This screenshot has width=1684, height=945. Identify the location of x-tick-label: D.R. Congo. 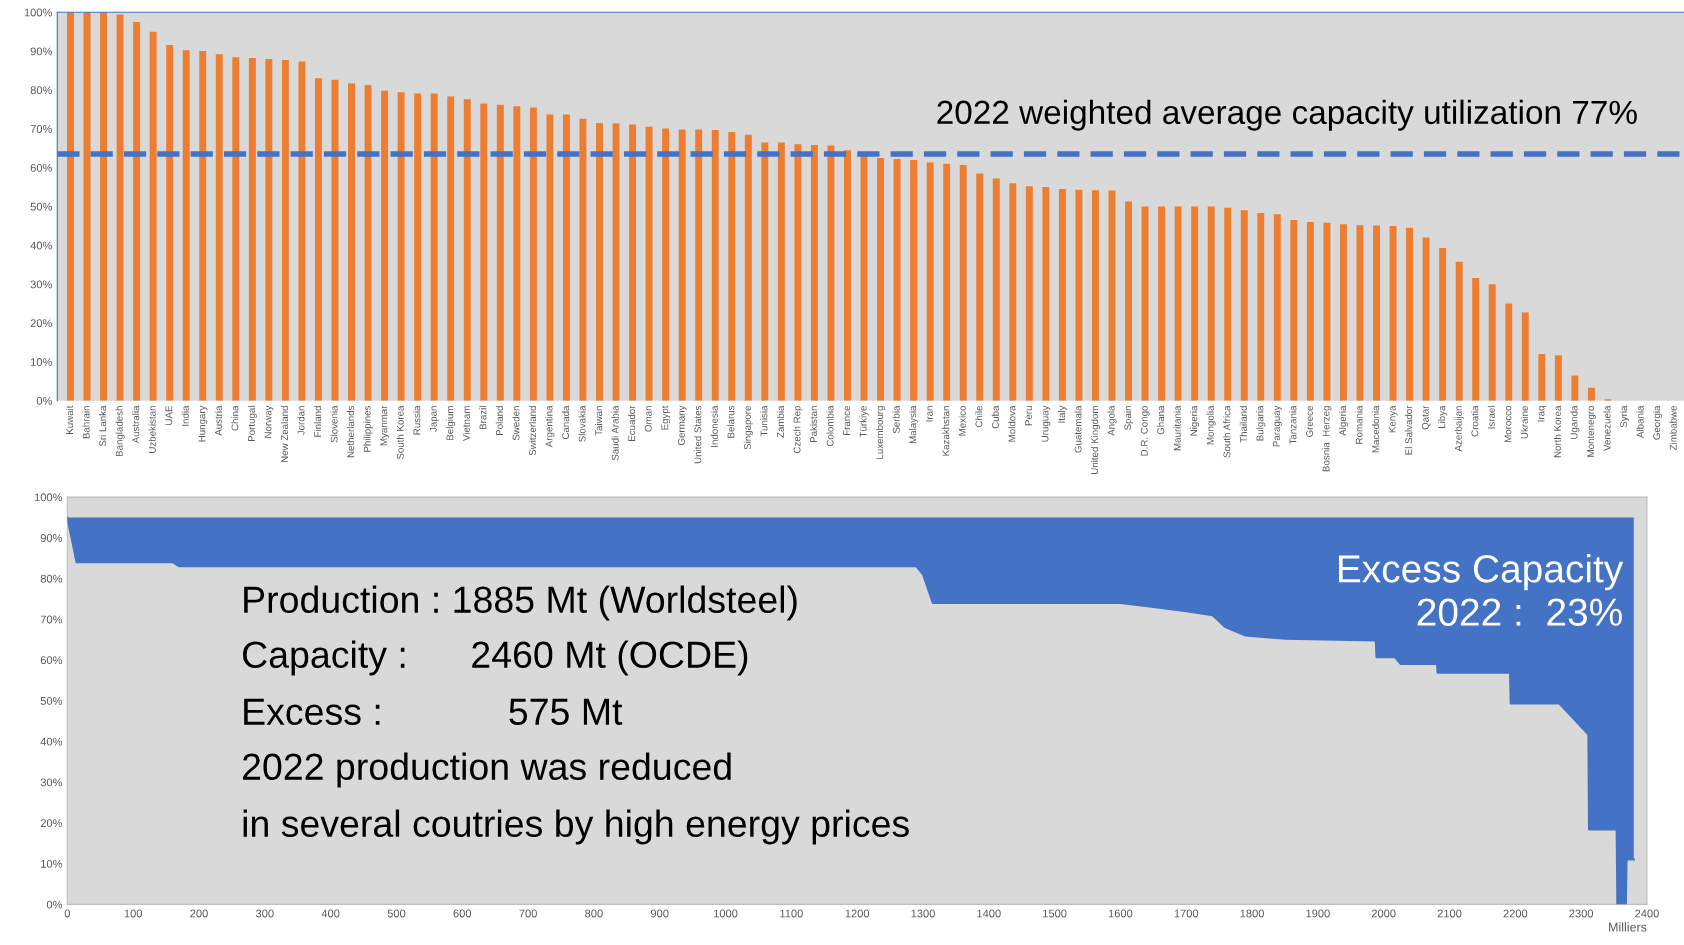
(1145, 430).